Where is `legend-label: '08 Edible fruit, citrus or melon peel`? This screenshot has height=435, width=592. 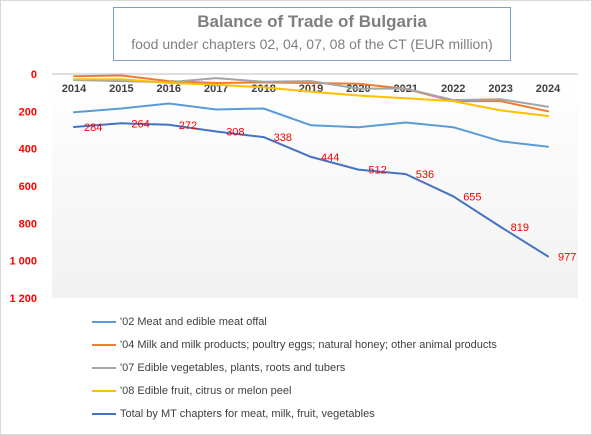
legend-label: '08 Edible fruit, citrus or melon peel is located at coordinates (206, 391).